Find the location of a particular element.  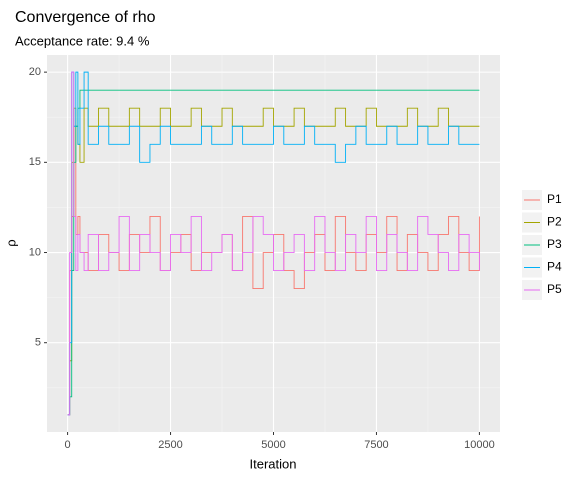

x-tick-label: 2500 is located at coordinates (170, 445).